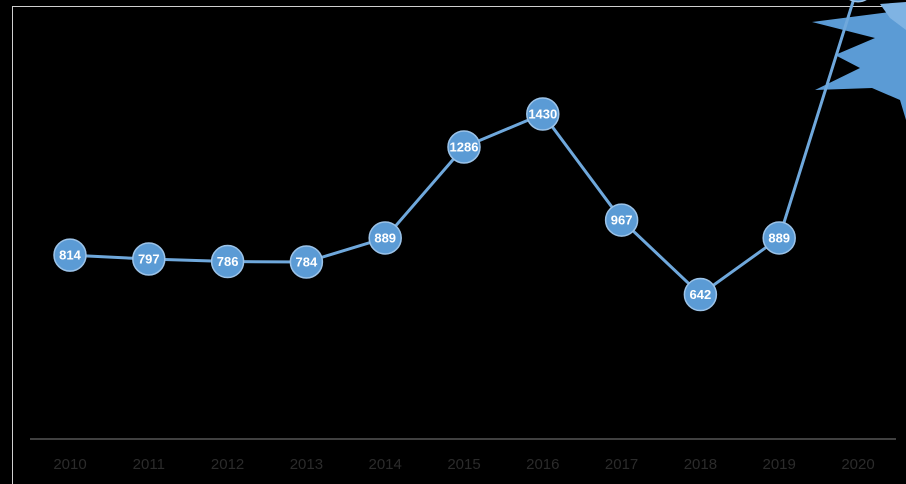  I want to click on x-tick-label-2010: 2010, so click(69, 464).